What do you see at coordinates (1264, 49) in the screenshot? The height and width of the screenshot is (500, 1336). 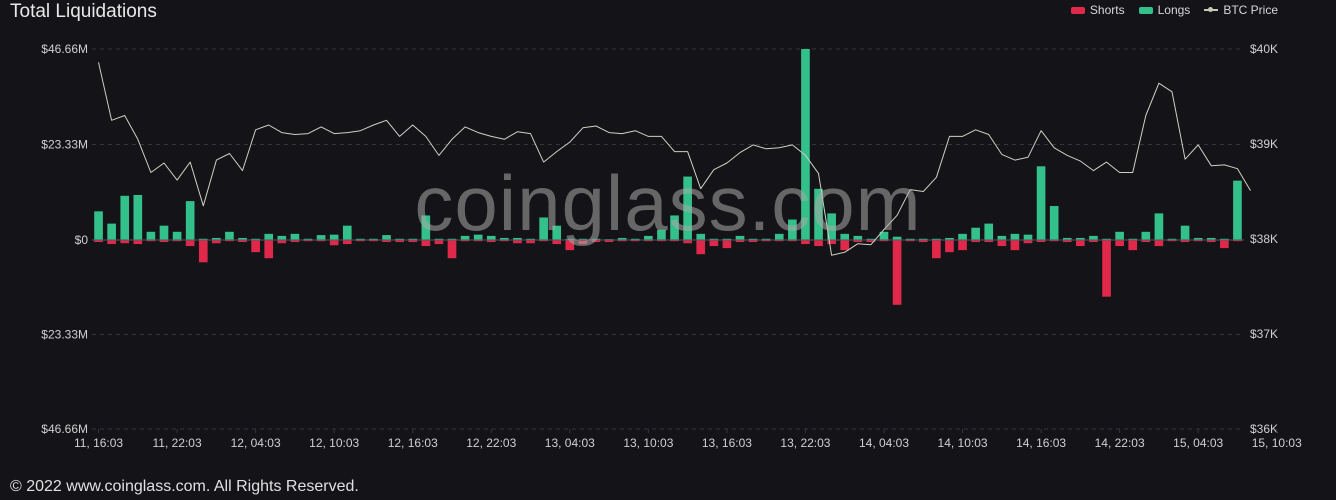 I see `right-axis-tick-label: $40K` at bounding box center [1264, 49].